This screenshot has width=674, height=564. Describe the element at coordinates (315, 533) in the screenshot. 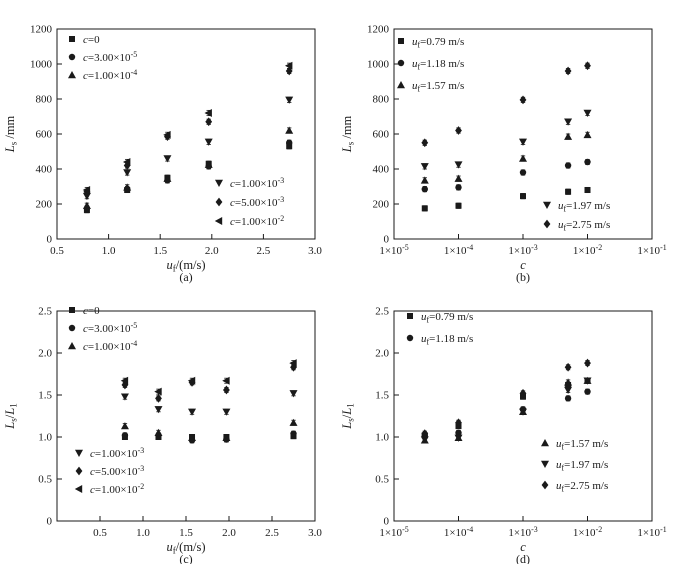

I see `x-tick-label: 3.0` at that location.